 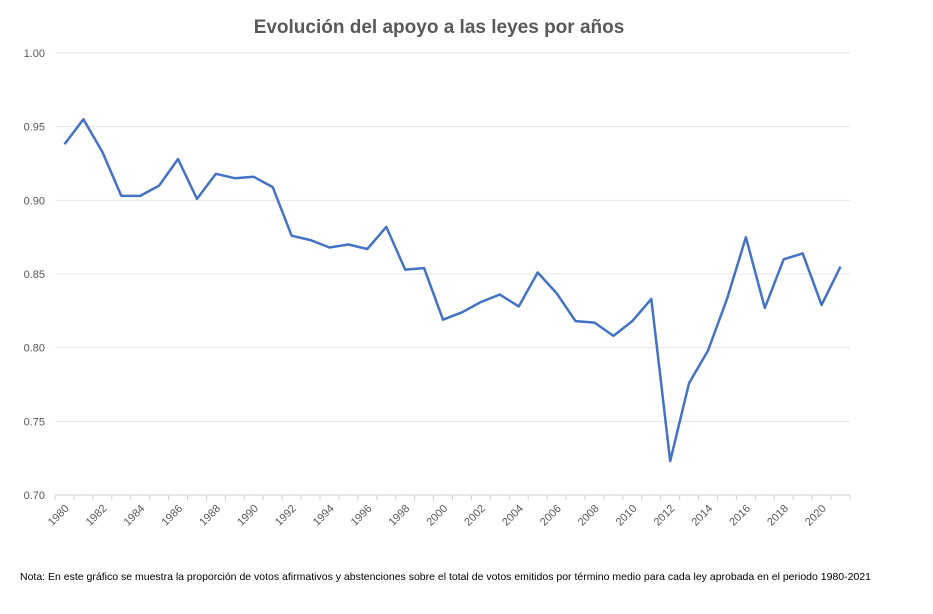 I want to click on x-tick-label: 2010, so click(x=627, y=516).